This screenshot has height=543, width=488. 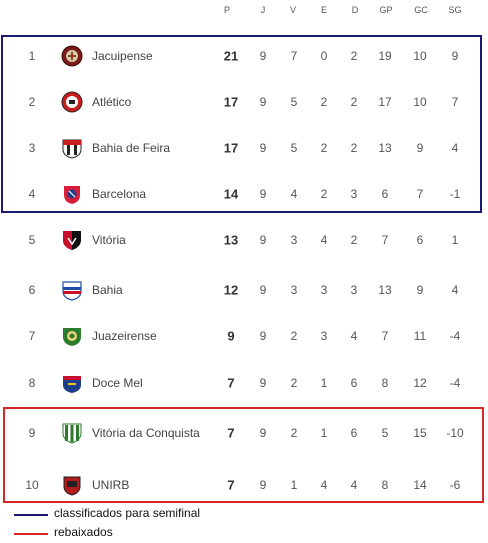 What do you see at coordinates (455, 336) in the screenshot?
I see `cell-sg: -4` at bounding box center [455, 336].